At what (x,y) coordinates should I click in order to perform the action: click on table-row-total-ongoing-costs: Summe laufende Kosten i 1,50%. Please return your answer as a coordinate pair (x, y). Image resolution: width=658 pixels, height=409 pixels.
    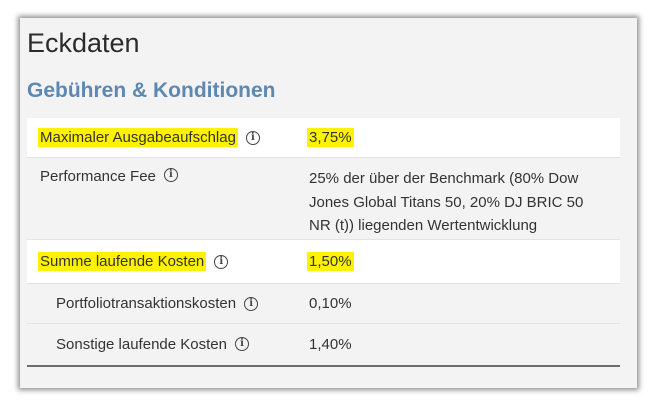
    Looking at the image, I should click on (323, 262).